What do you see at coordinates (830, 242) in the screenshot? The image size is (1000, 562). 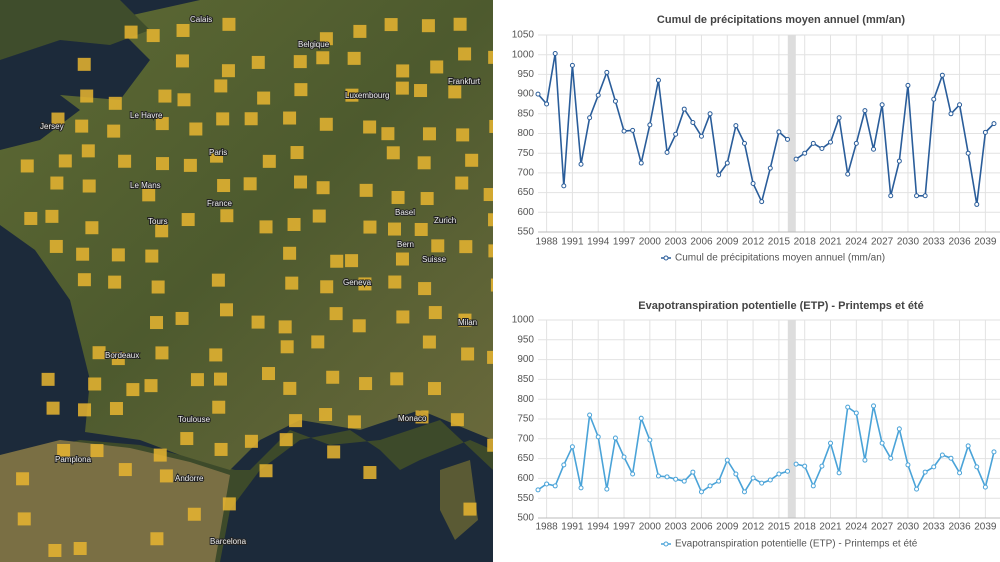 I see `x-tick-label: 2021` at bounding box center [830, 242].